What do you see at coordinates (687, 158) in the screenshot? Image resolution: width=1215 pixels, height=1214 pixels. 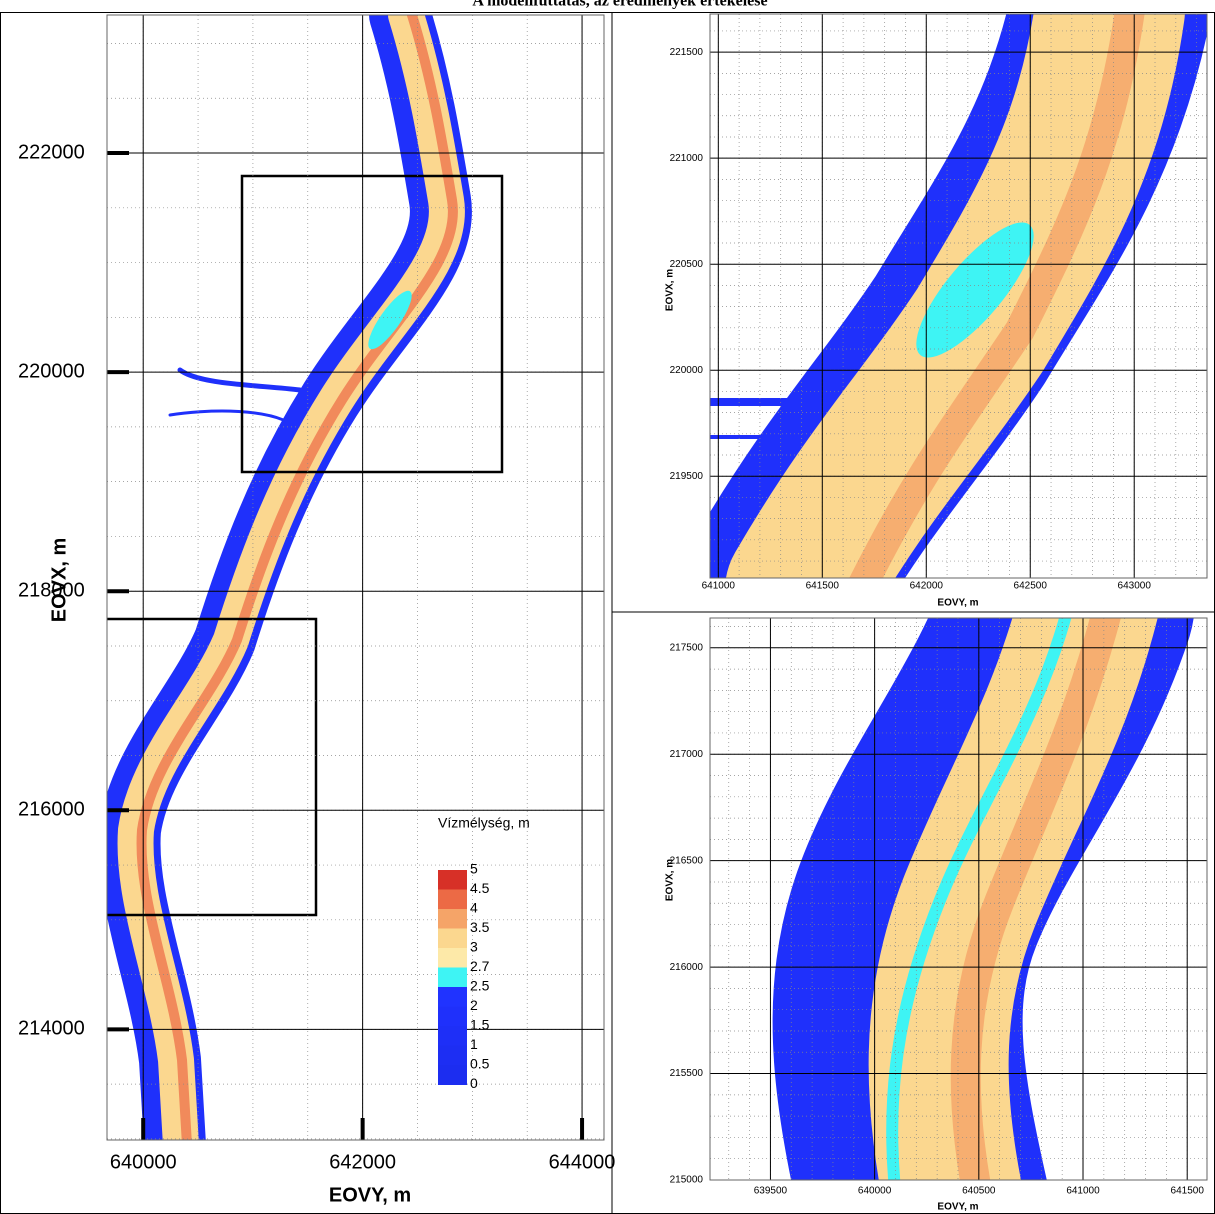 I see `y-tick-label: 221000` at bounding box center [687, 158].